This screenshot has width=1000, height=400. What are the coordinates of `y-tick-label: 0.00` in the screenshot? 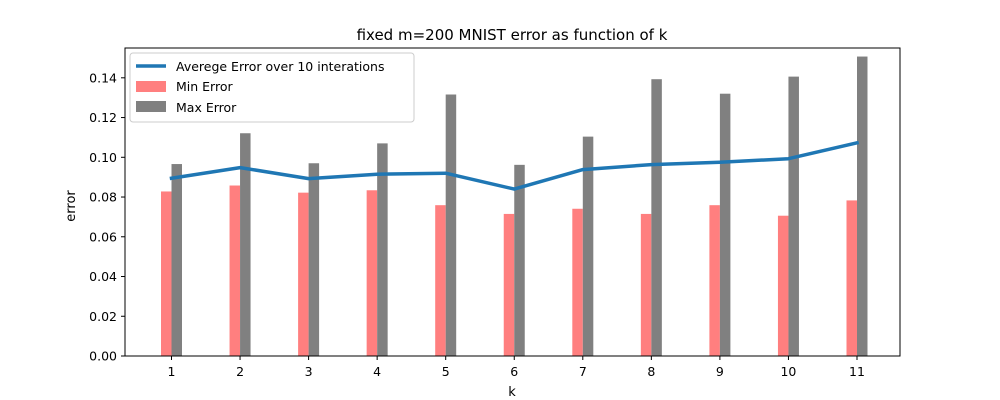 It's located at (103, 356).